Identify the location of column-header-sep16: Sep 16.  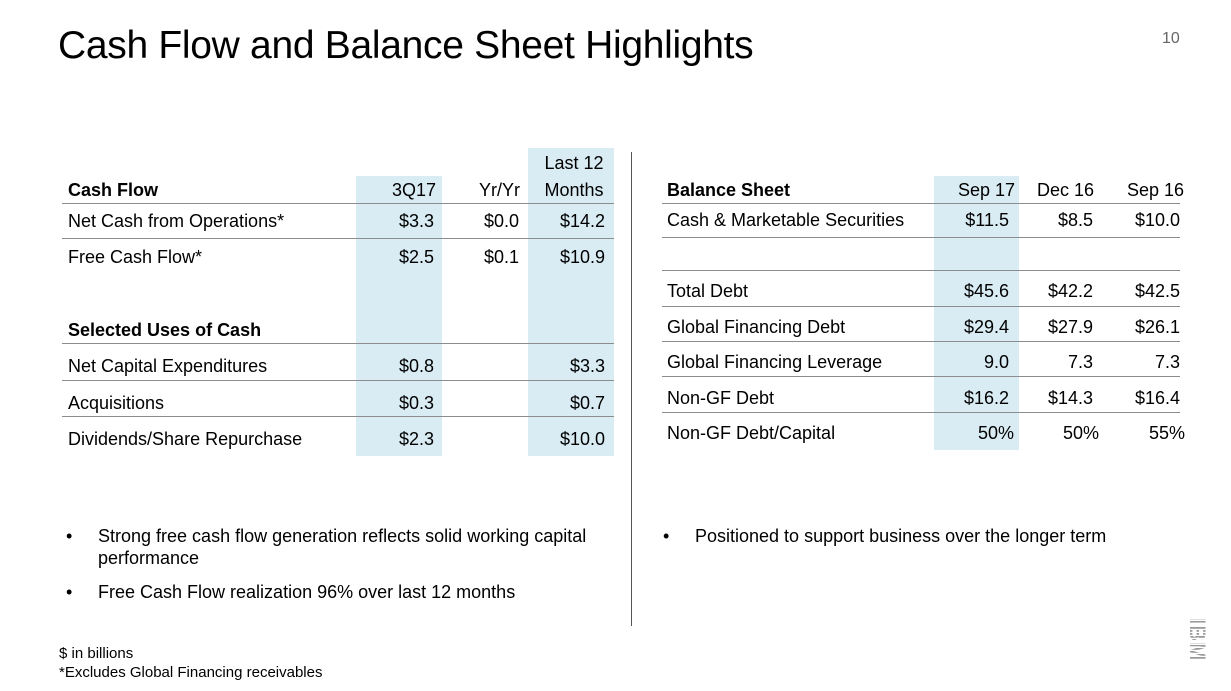
(1155, 190).